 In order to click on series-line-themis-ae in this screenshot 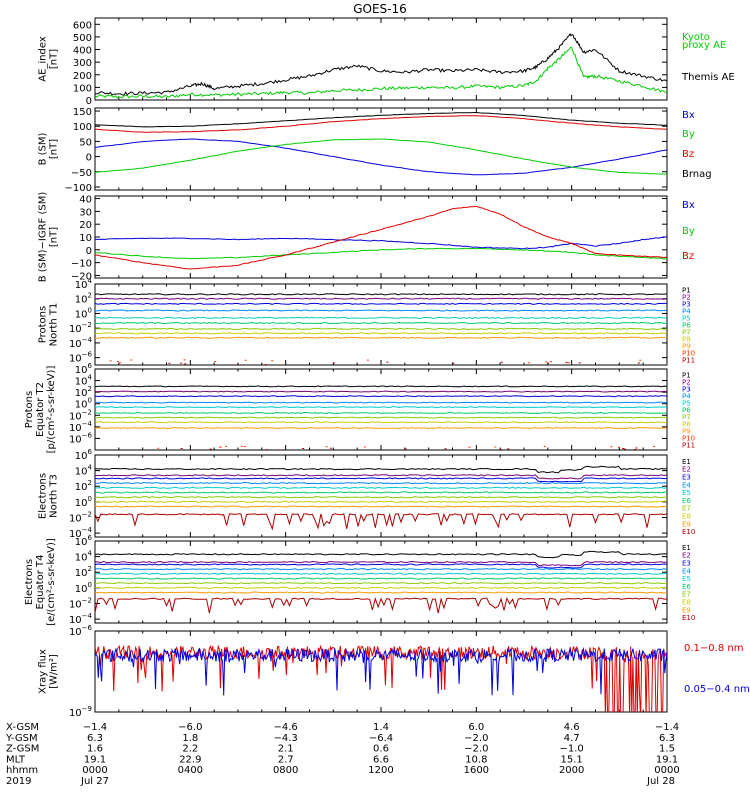, I will do `click(381, 64)`.